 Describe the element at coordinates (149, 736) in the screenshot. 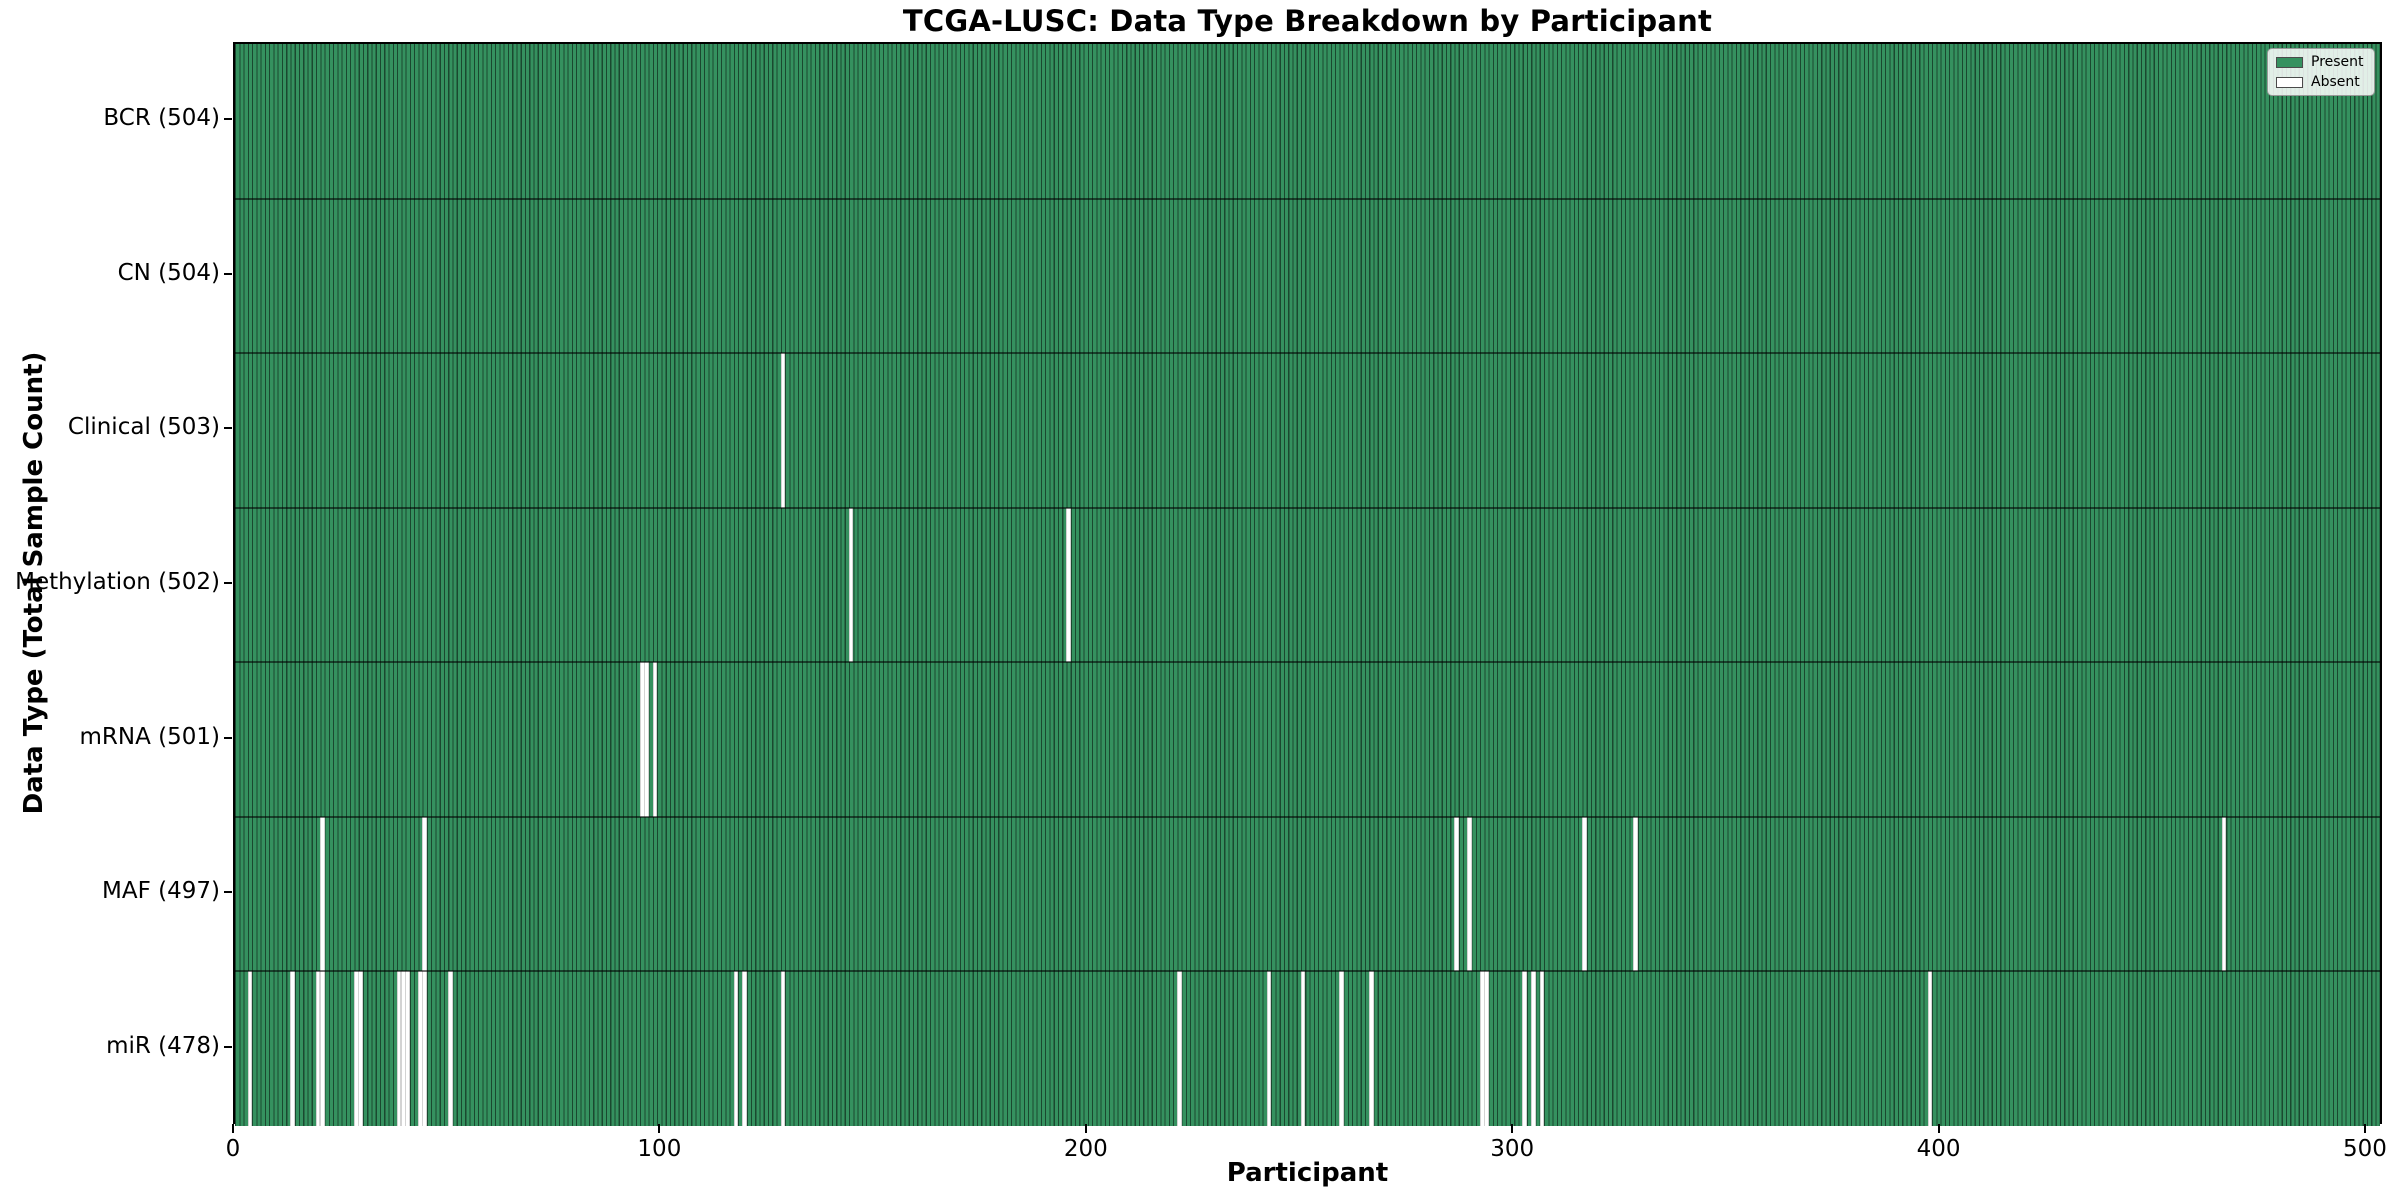

I see `y-tick-label: mRNA (501)` at that location.